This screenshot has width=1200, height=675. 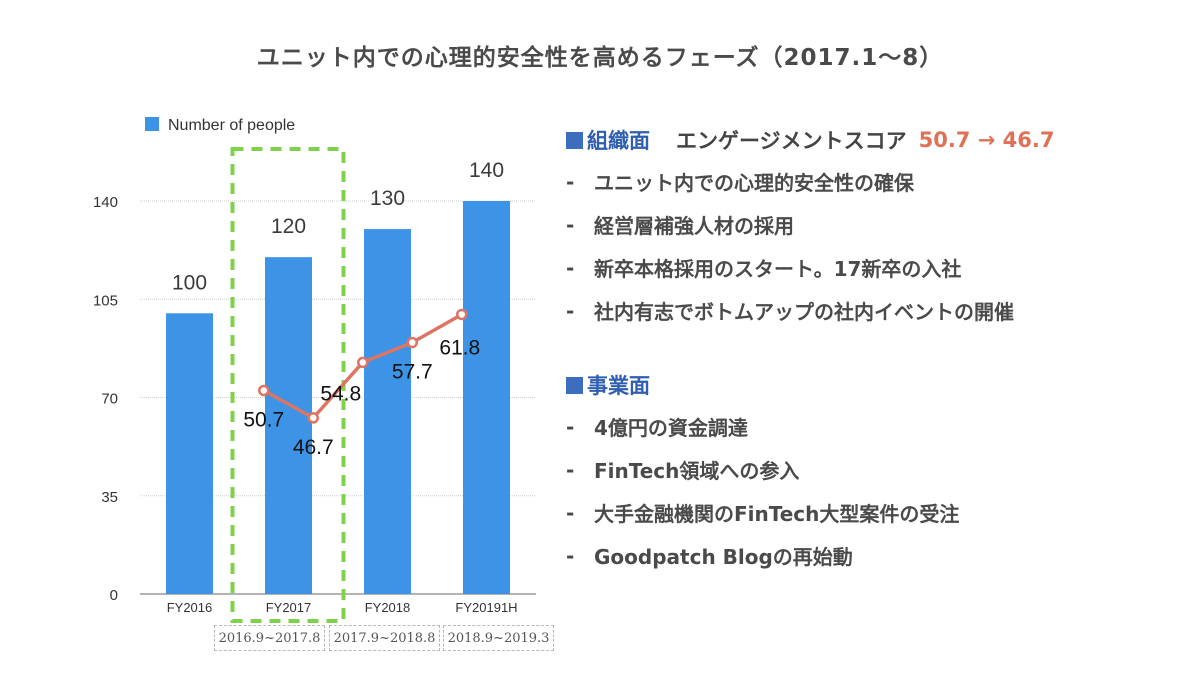 I want to click on list-item: - Goodpatch Blogの再始動, so click(x=709, y=556).